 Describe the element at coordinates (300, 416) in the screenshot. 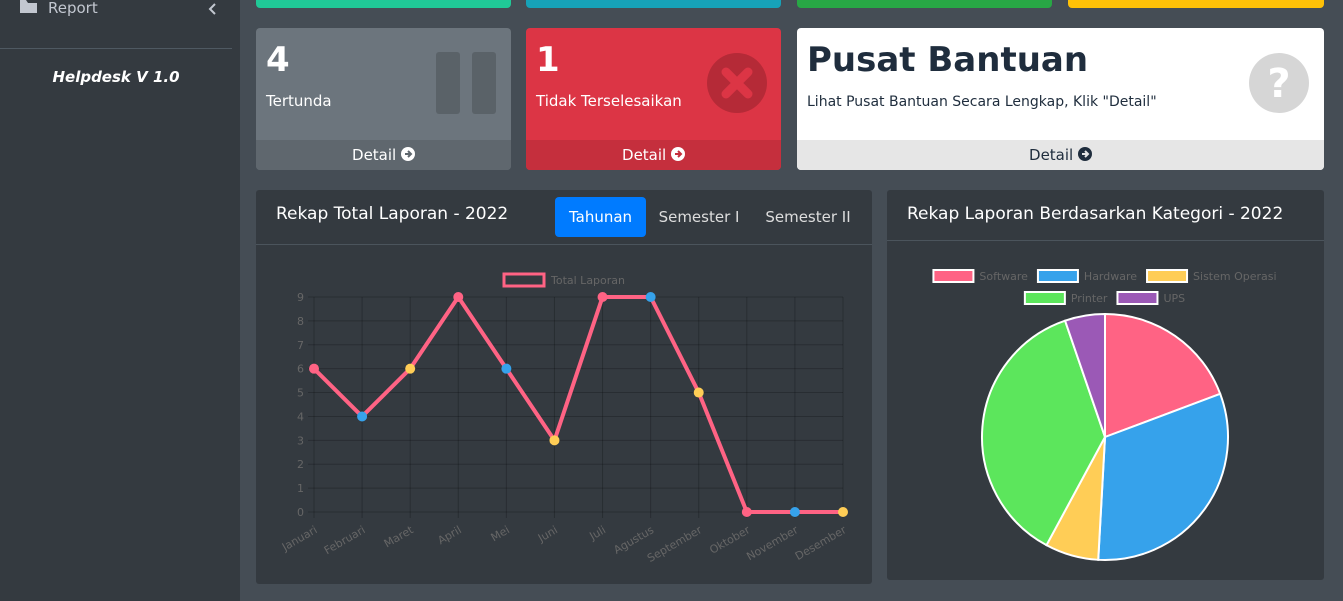

I see `y-tick-label: 4` at that location.